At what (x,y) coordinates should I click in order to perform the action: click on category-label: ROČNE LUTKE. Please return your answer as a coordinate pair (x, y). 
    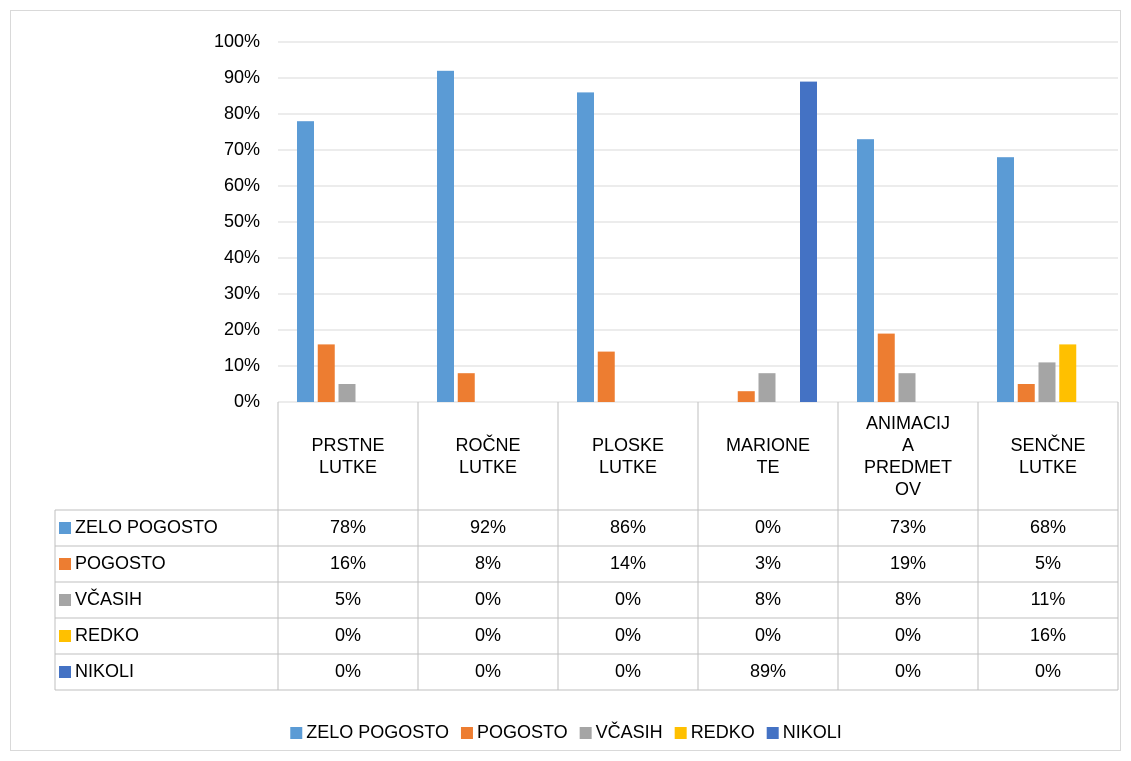
    Looking at the image, I should click on (488, 456).